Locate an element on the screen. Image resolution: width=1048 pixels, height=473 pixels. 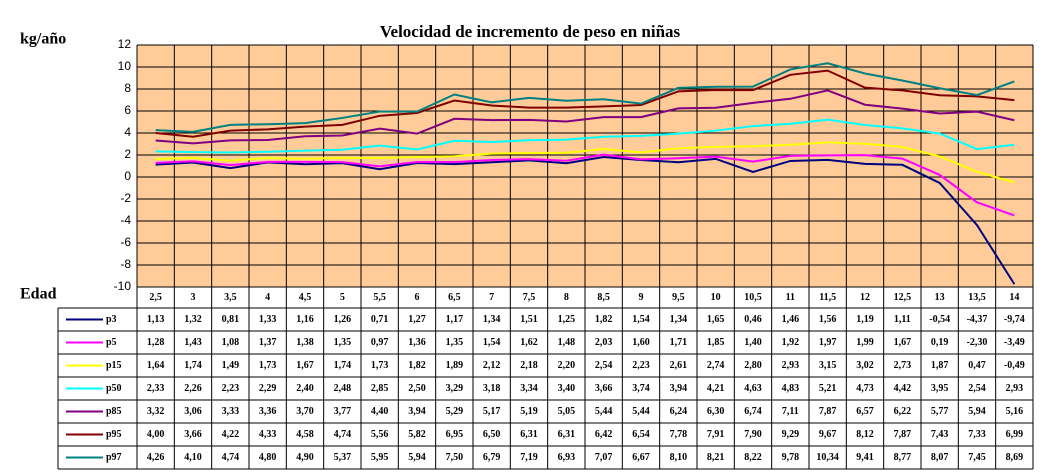
x-tick-label: 11,5 is located at coordinates (827, 297).